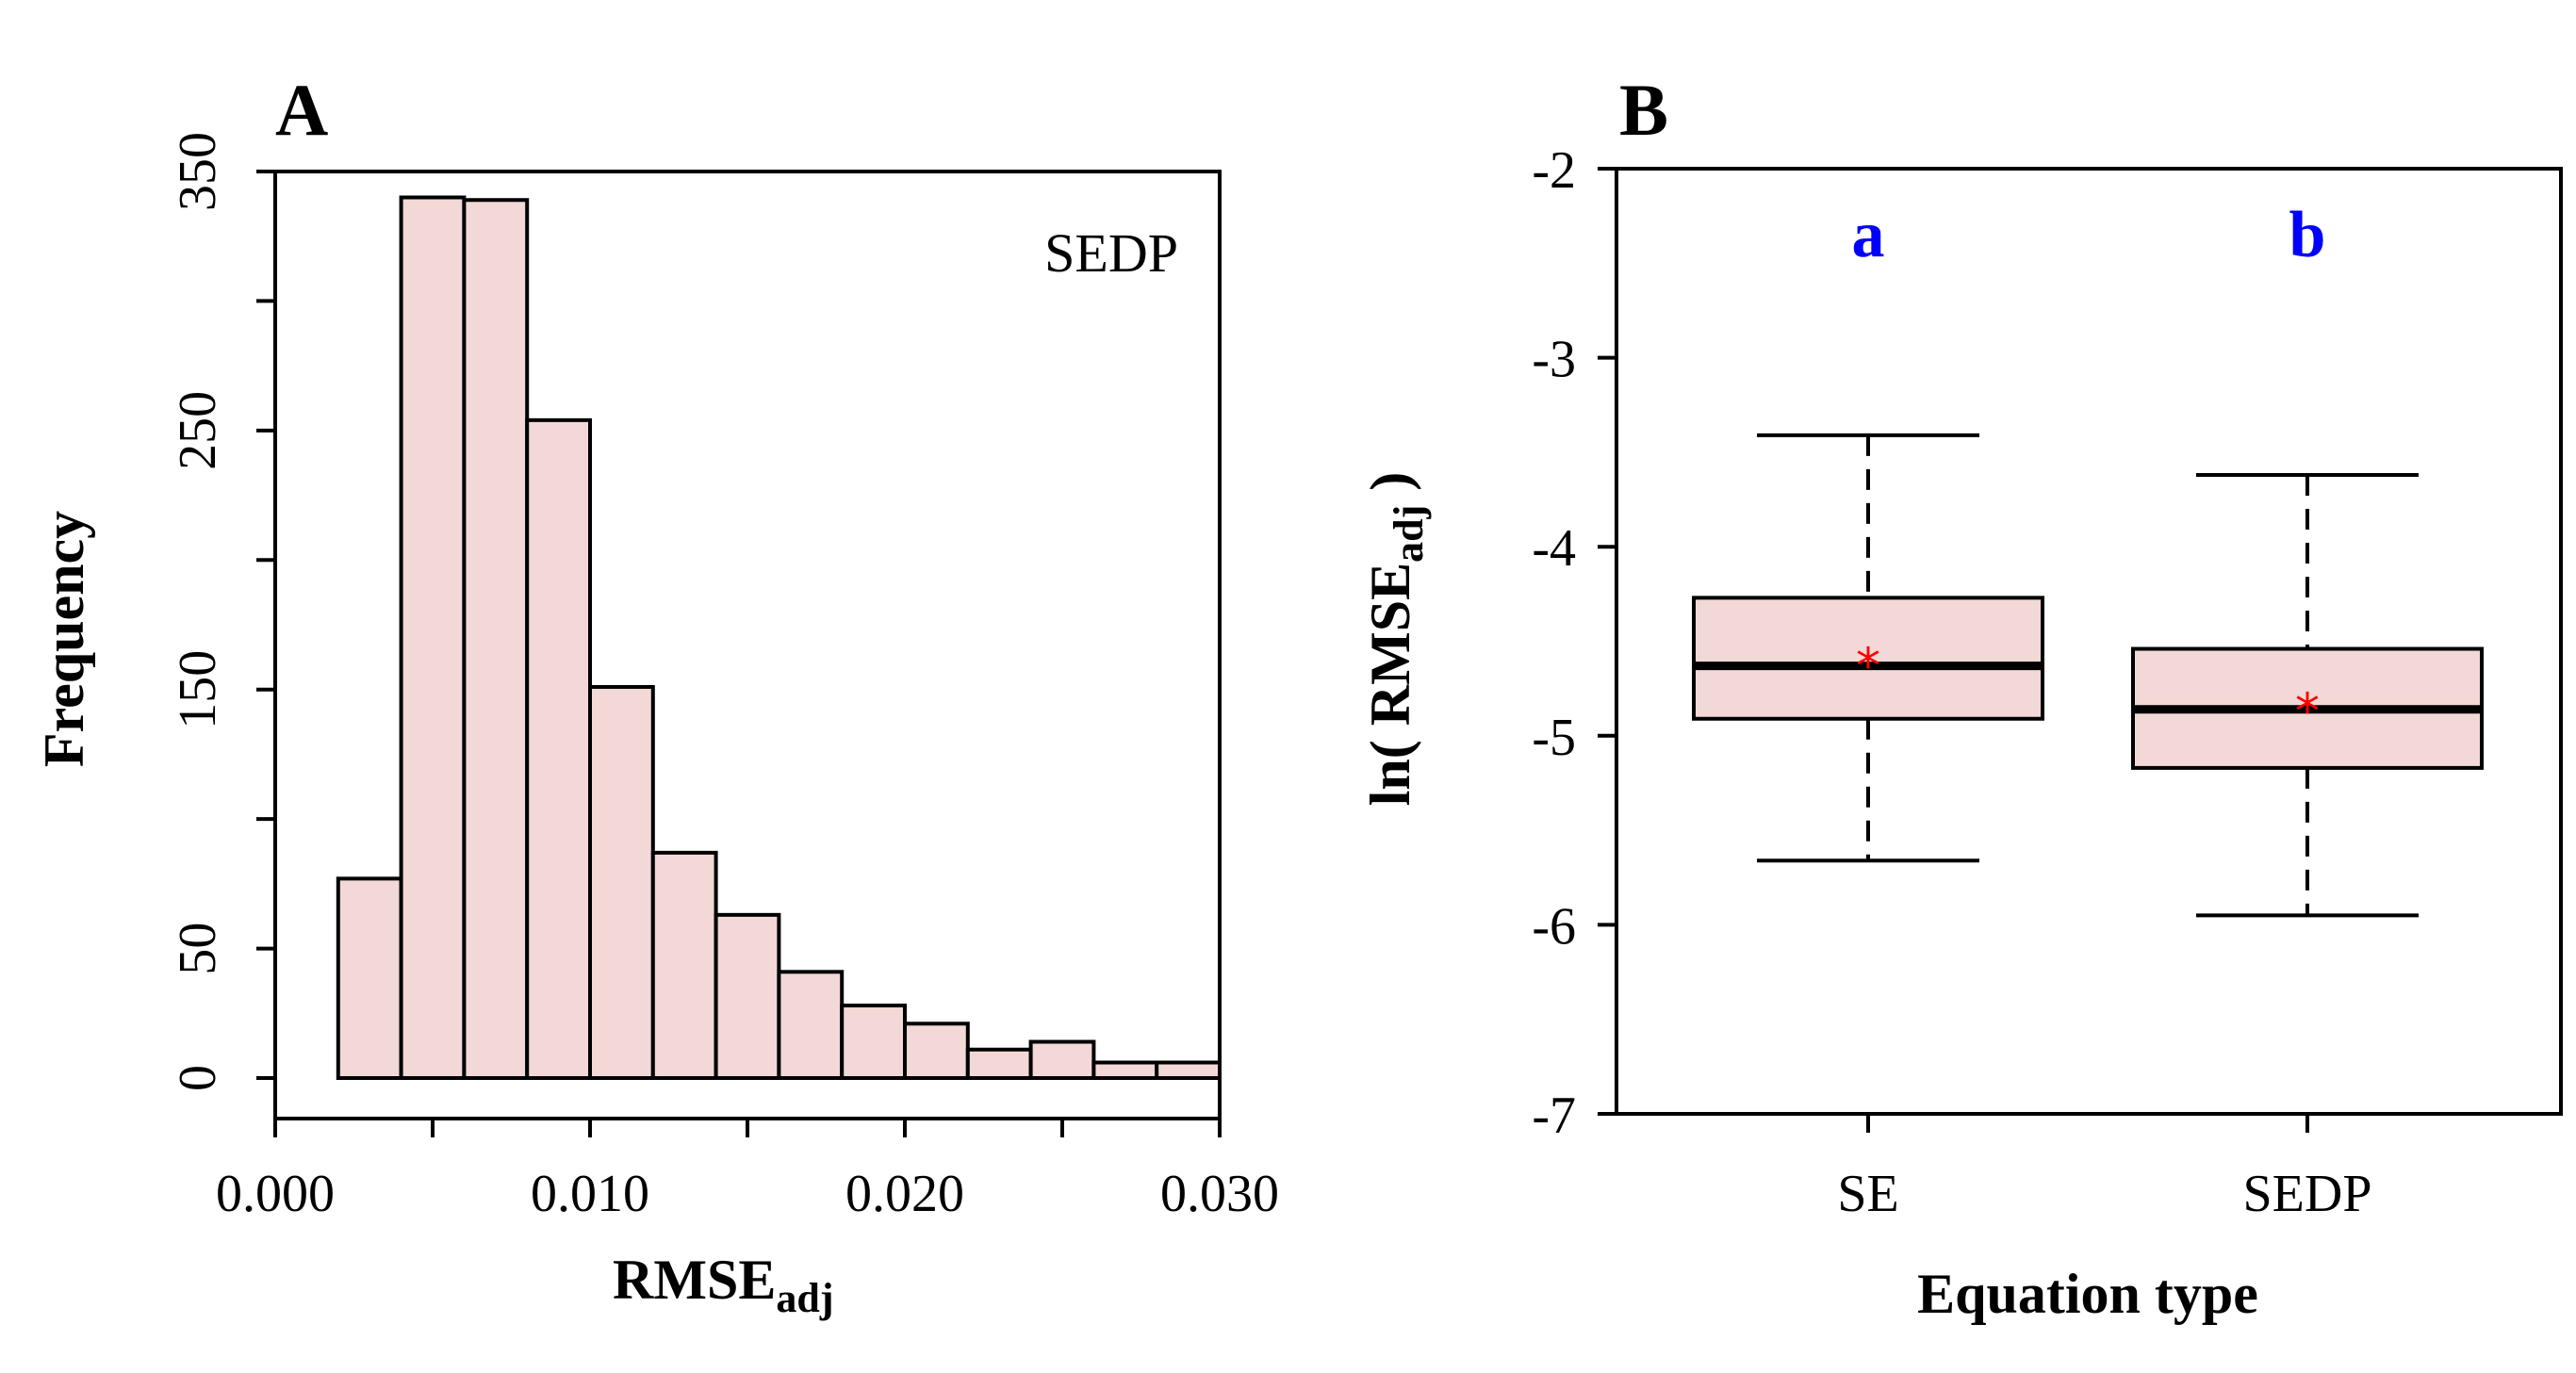  I want to click on histogram-x-label-main: RMSE, so click(694, 1280).